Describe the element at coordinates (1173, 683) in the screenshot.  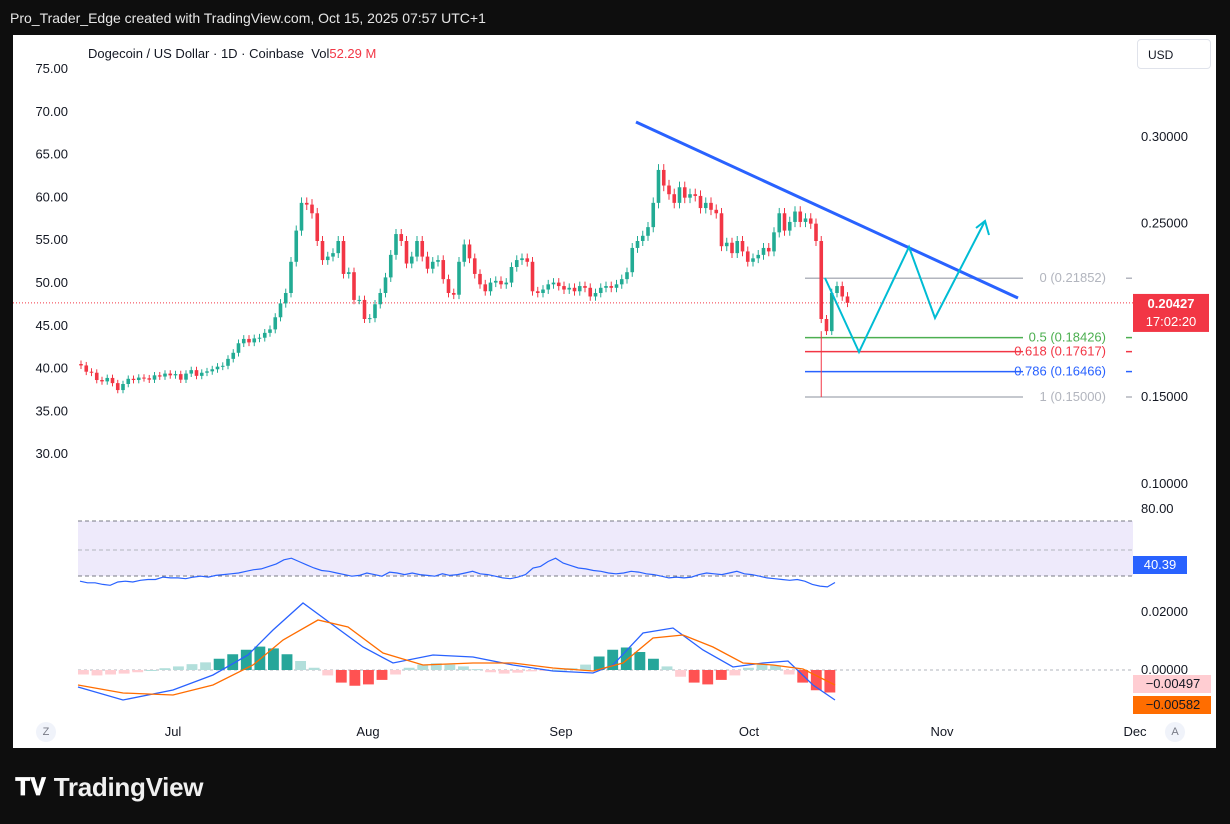
I see `macd-value: −0.00497` at that location.